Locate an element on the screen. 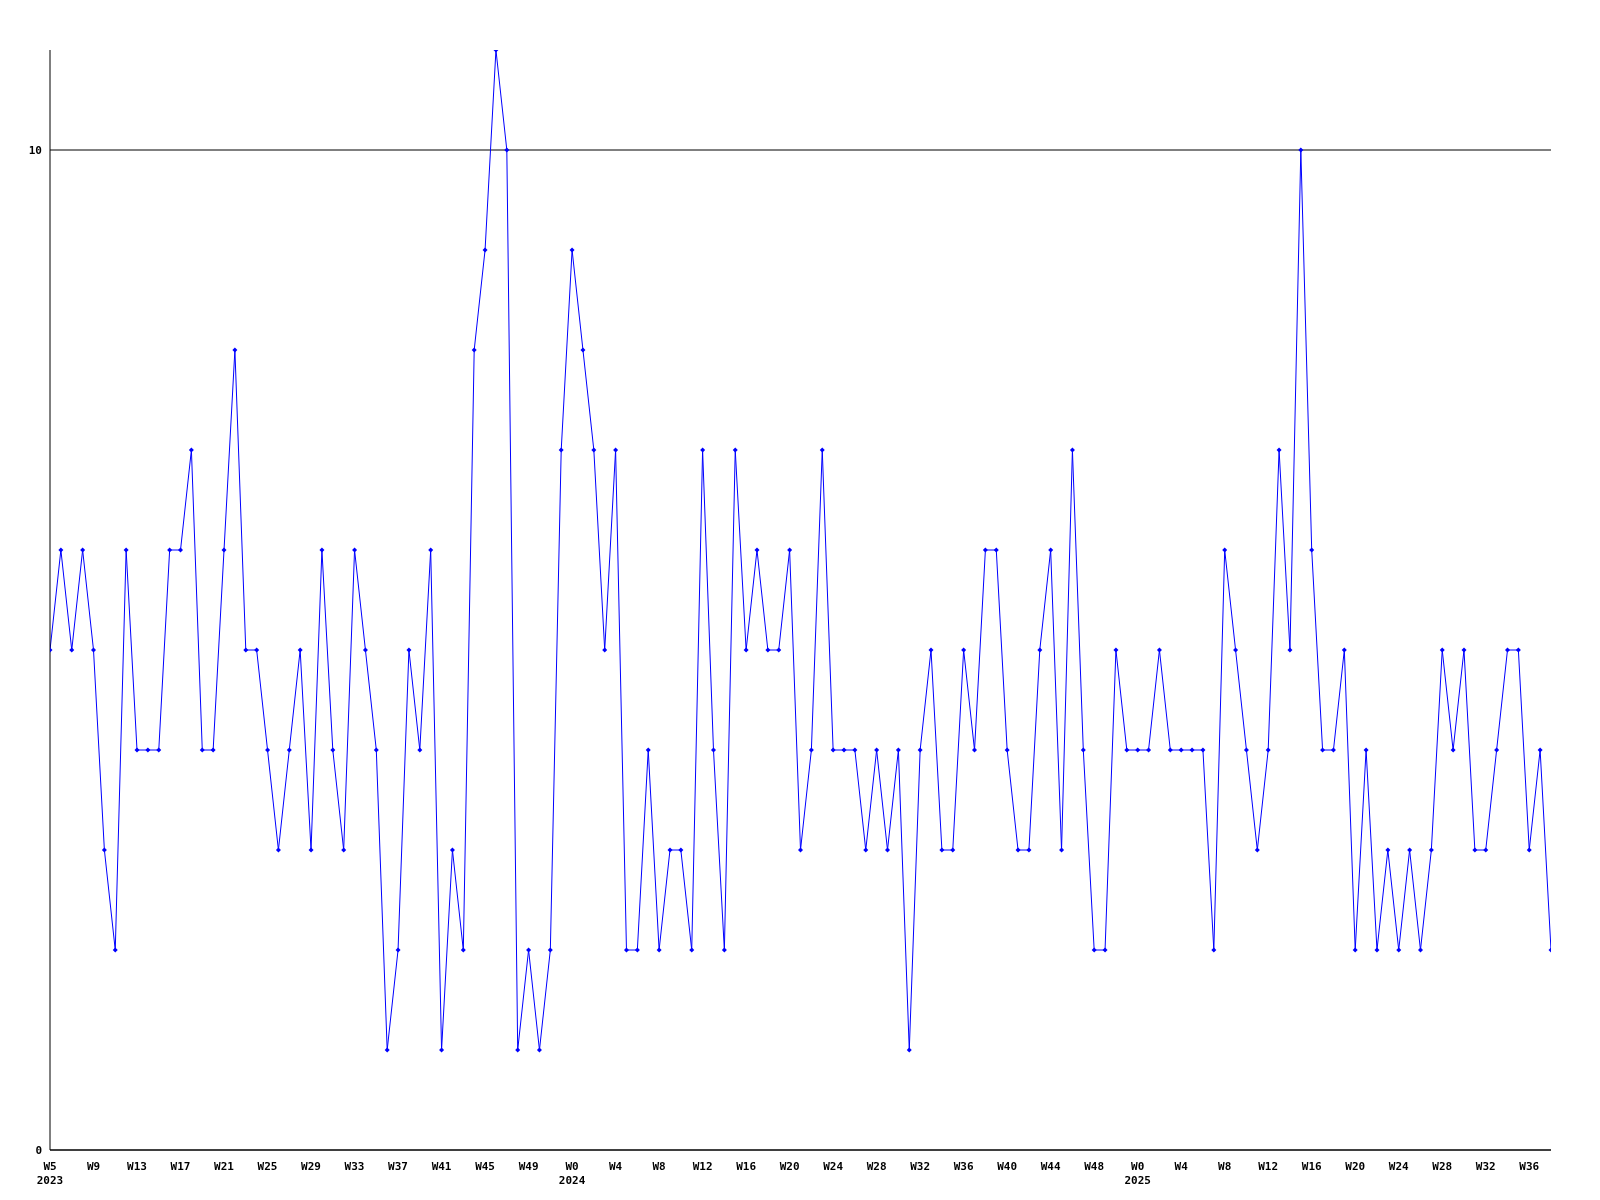 The width and height of the screenshot is (1600, 1200). y-tick-label: 0 is located at coordinates (38, 1150).